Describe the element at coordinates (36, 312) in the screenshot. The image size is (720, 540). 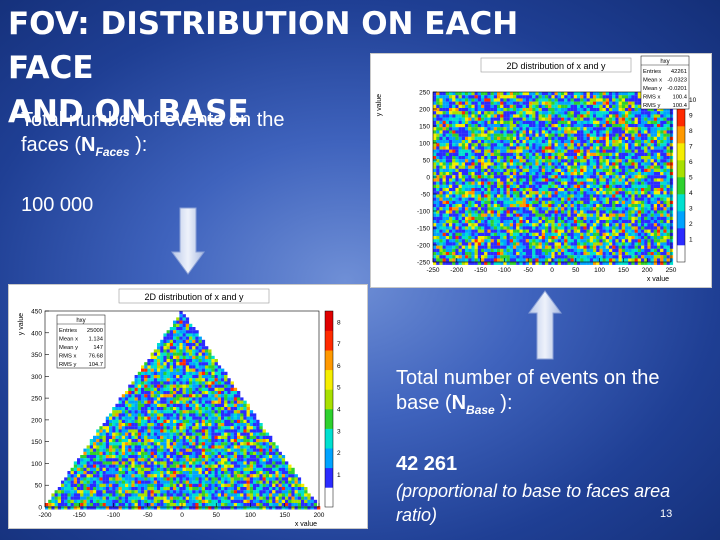
I see `y-tick-label: 450` at that location.